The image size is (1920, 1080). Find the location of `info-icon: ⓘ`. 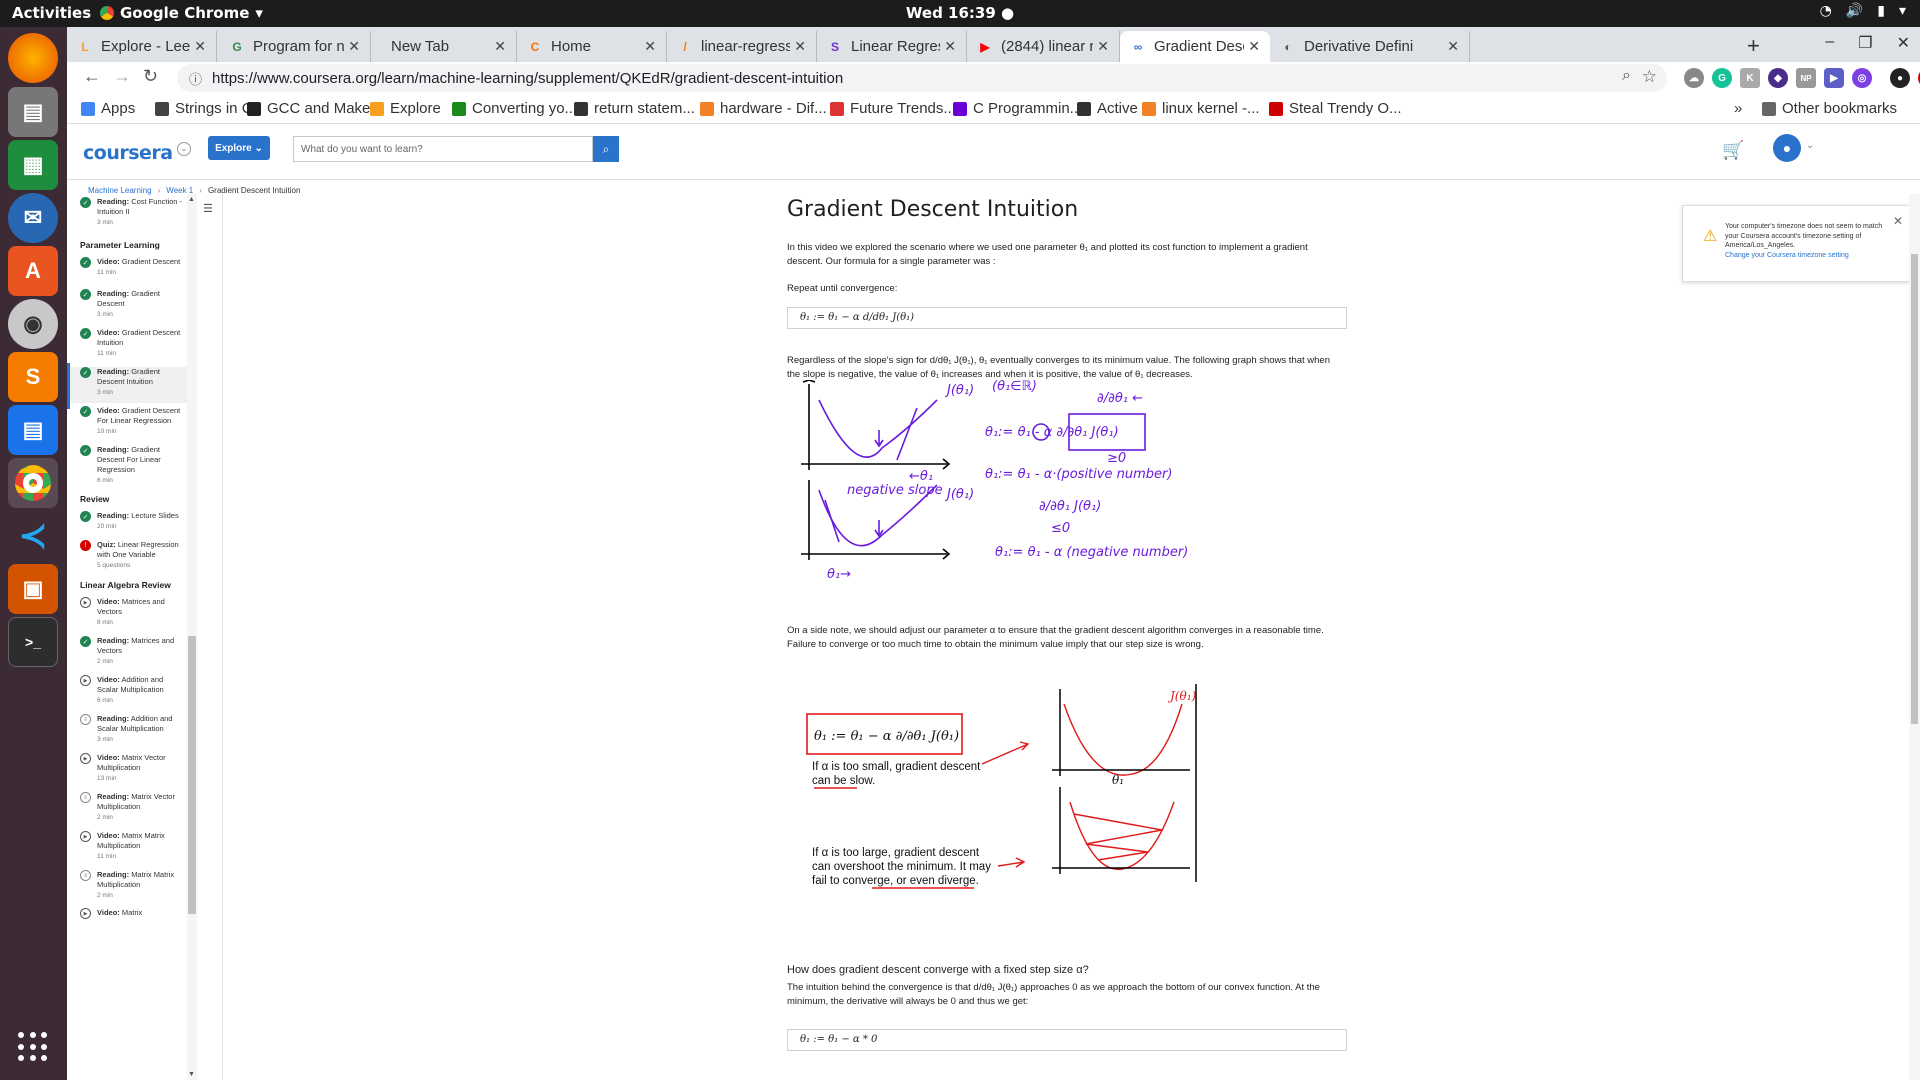

info-icon: ⓘ is located at coordinates (196, 79).